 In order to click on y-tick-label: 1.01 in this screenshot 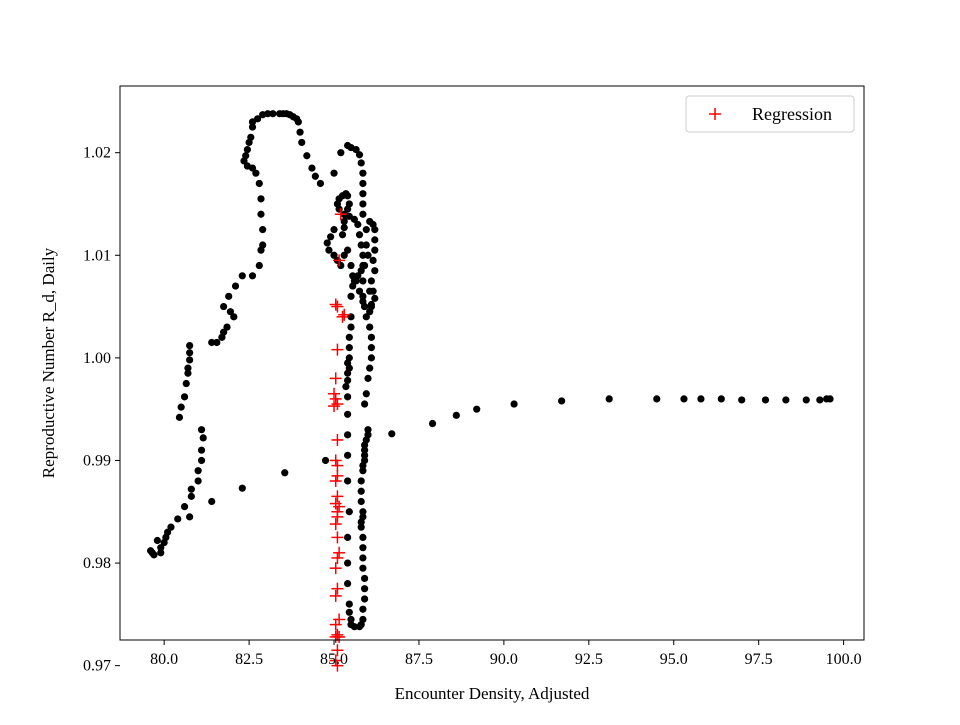, I will do `click(97, 255)`.